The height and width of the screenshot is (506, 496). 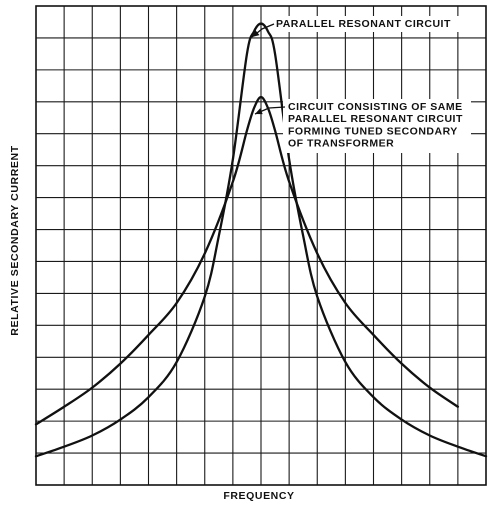 What do you see at coordinates (258, 496) in the screenshot?
I see `x-axis-label: FREQUENCY` at bounding box center [258, 496].